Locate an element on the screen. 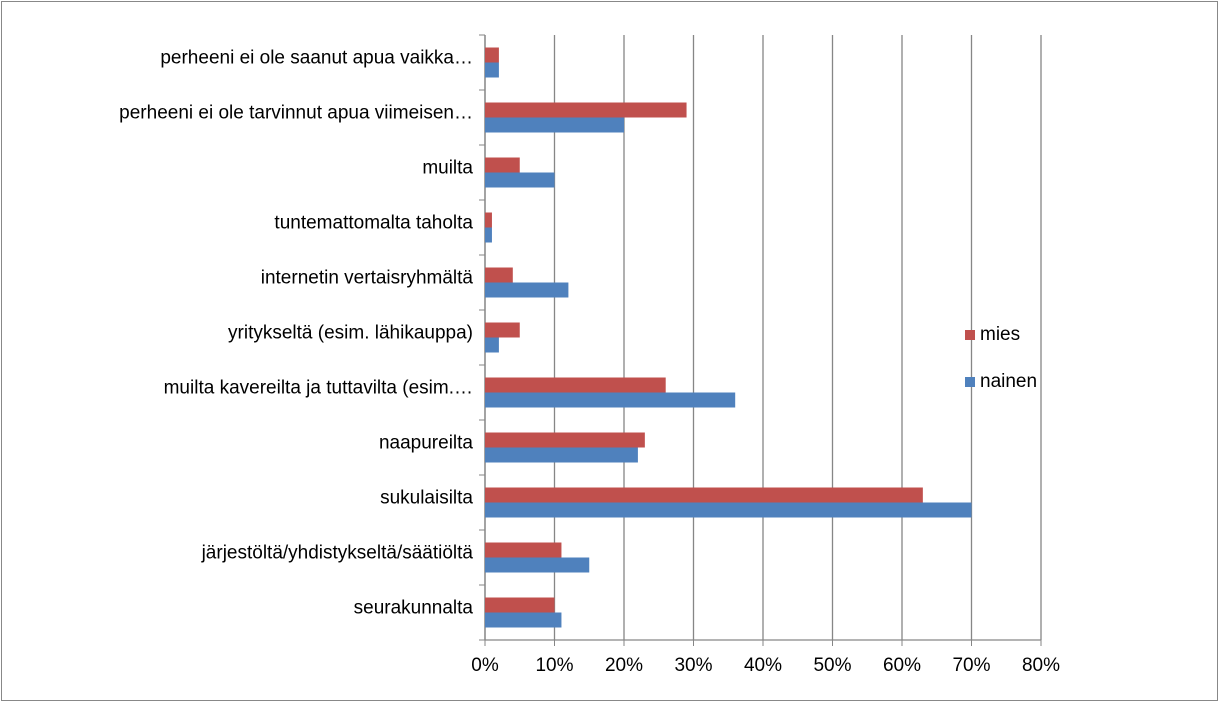 This screenshot has height=704, width=1223. legend-label: mies is located at coordinates (1000, 334).